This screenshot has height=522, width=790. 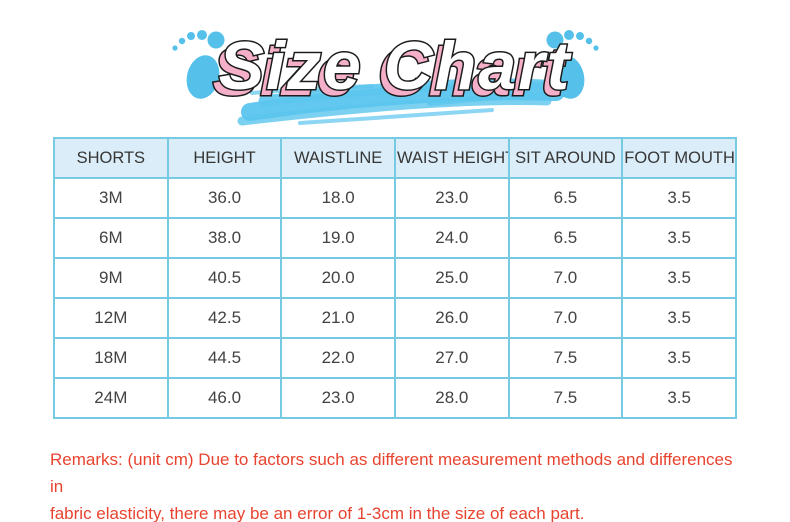 I want to click on column-header-sit-around: SIT AROUND, so click(x=565, y=158).